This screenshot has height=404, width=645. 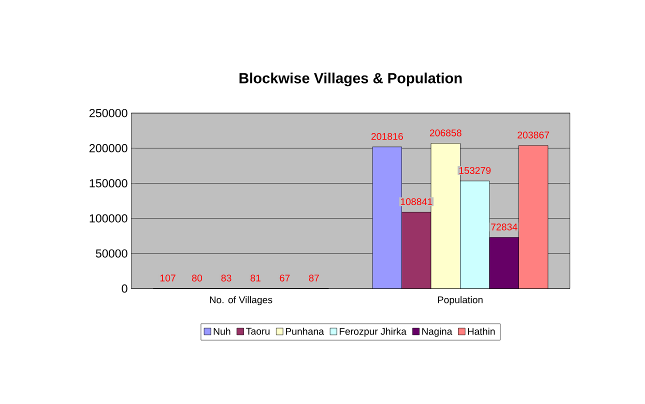 What do you see at coordinates (387, 136) in the screenshot?
I see `data-label: 201816` at bounding box center [387, 136].